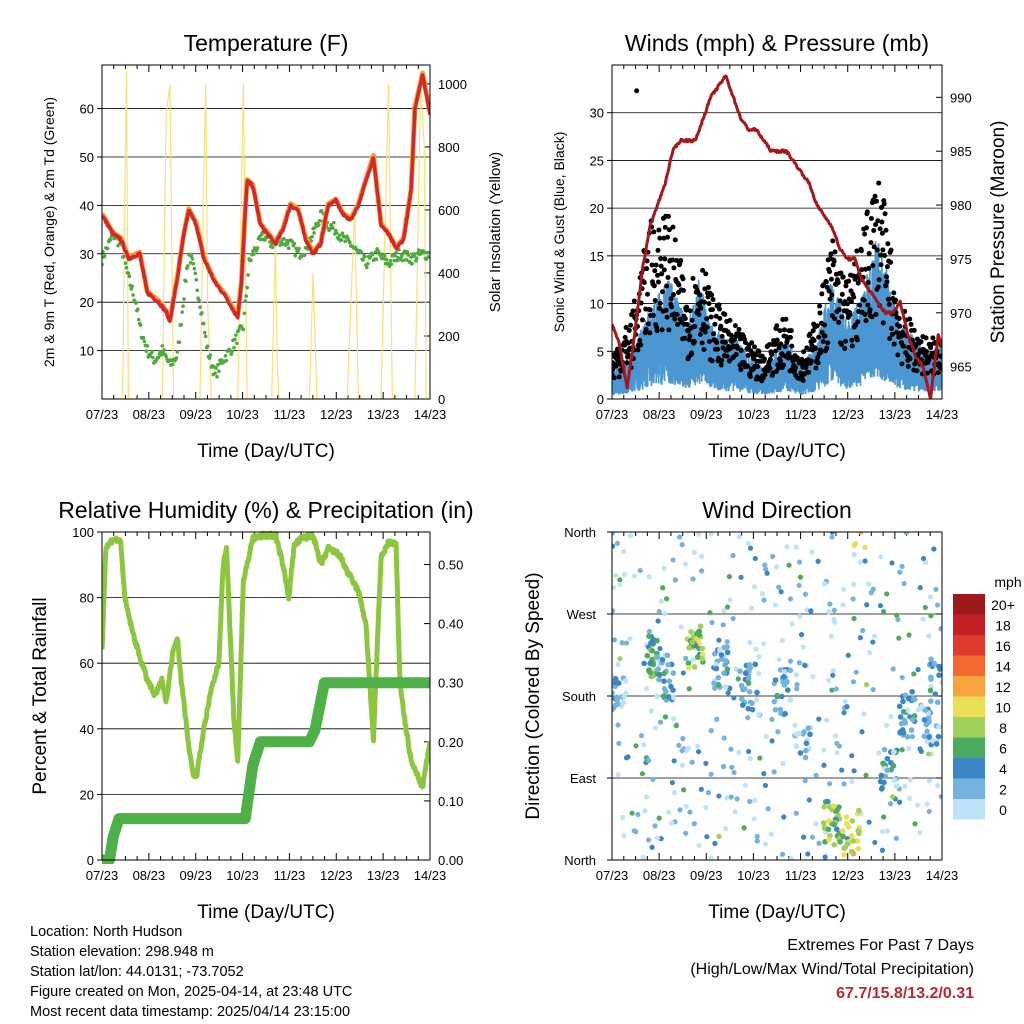 The image size is (1024, 1024). What do you see at coordinates (777, 696) in the screenshot?
I see `direction-frame` at bounding box center [777, 696].